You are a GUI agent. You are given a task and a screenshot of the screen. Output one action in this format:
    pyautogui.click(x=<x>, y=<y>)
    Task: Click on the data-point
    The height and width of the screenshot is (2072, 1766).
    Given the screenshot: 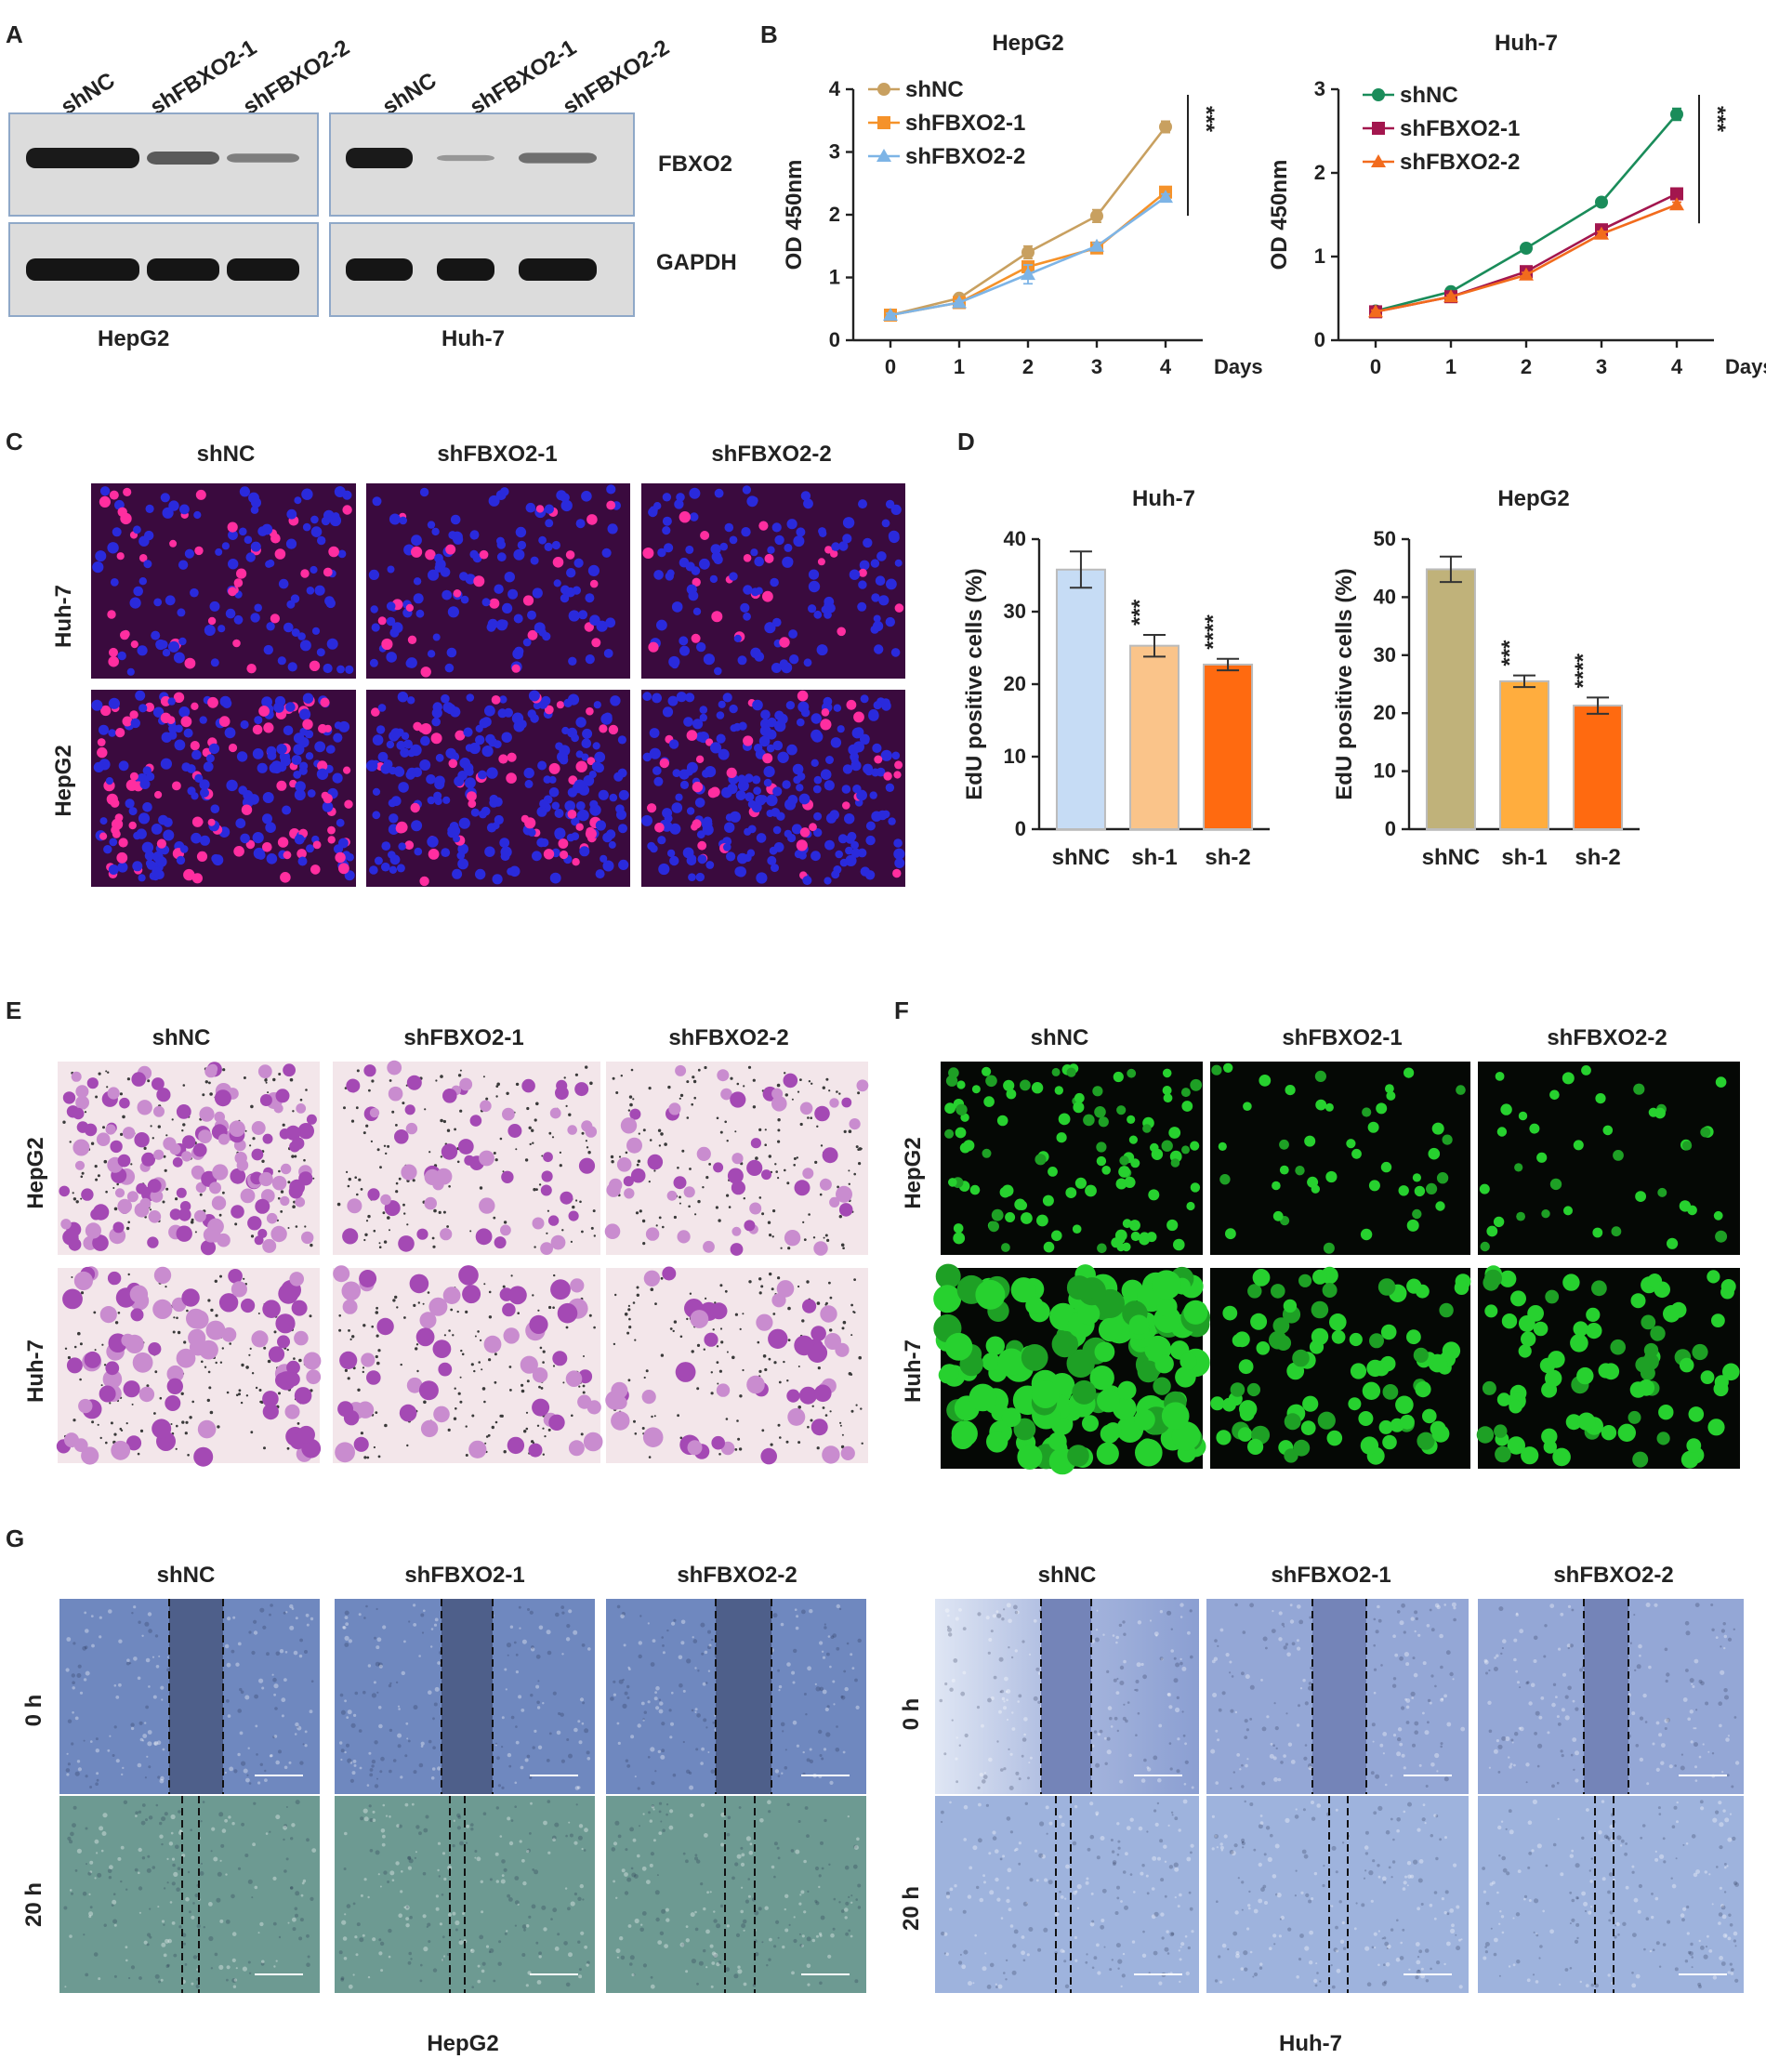 What is the action you would take?
    pyautogui.click(x=1375, y=311)
    